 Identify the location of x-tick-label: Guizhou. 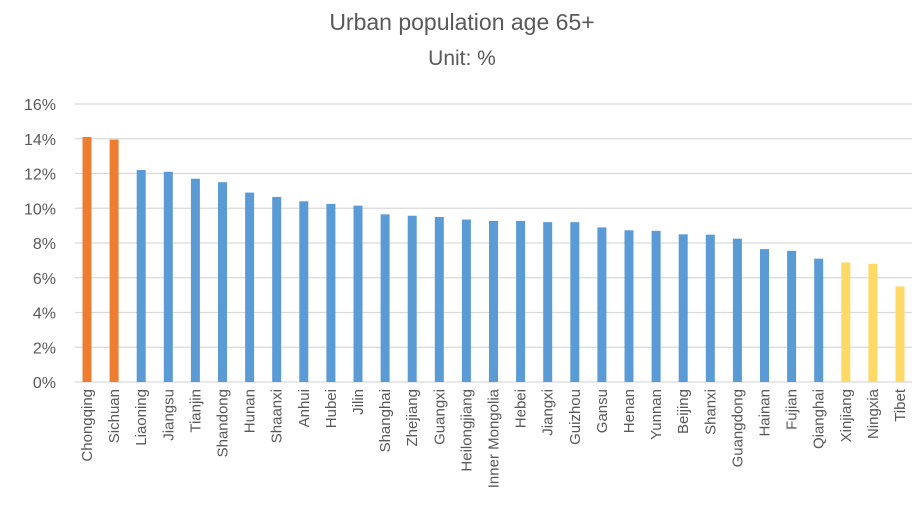
(575, 417).